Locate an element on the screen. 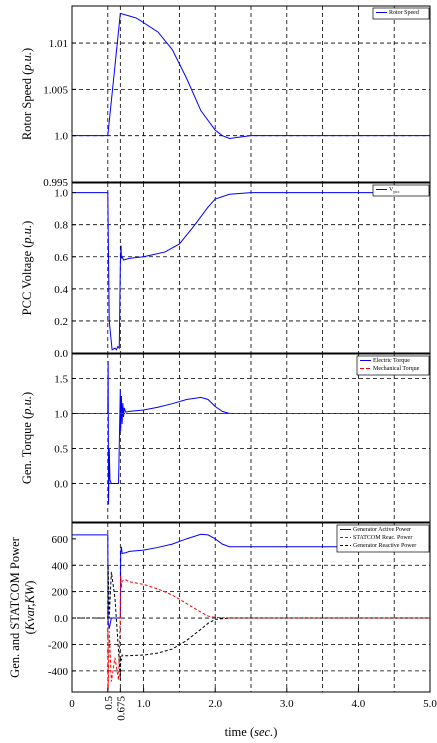  y-axis-label-main: Rotor Speed ( is located at coordinates (27, 105).